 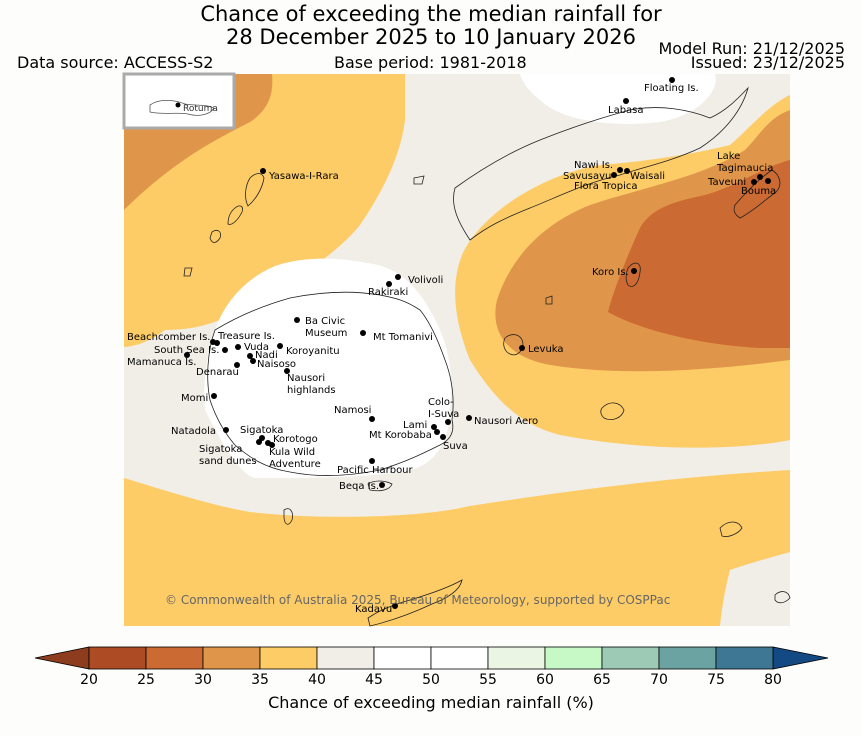 I want to click on place-label: Beachcomber Is., so click(x=168, y=337).